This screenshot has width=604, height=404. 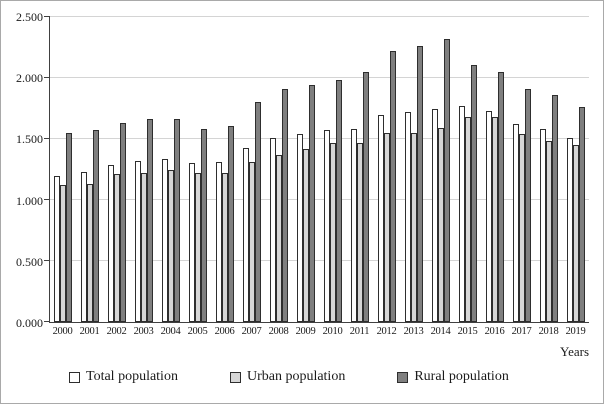 What do you see at coordinates (192, 242) in the screenshot?
I see `bar-total-population-2005` at bounding box center [192, 242].